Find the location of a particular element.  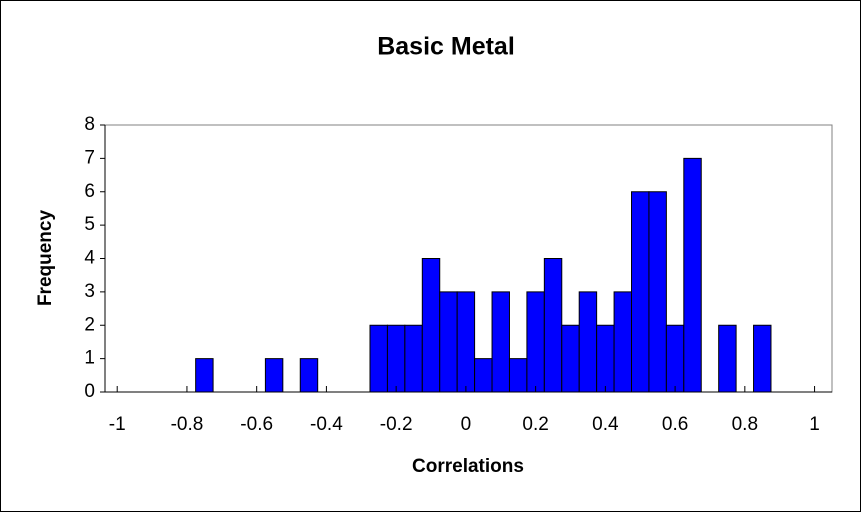

x-tick-label: -0.6 is located at coordinates (256, 424).